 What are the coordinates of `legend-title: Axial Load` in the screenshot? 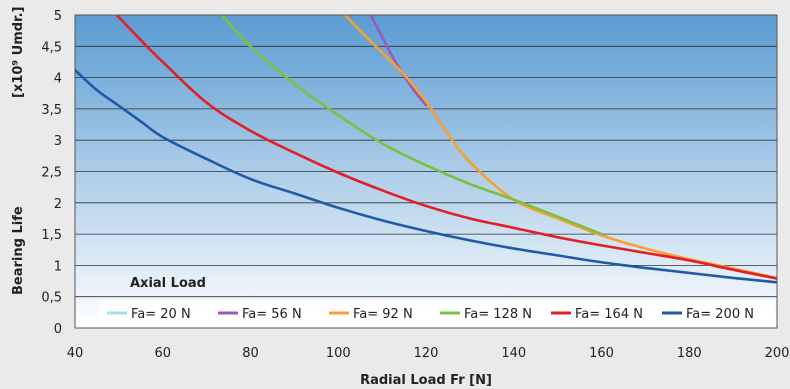 It's located at (168, 283).